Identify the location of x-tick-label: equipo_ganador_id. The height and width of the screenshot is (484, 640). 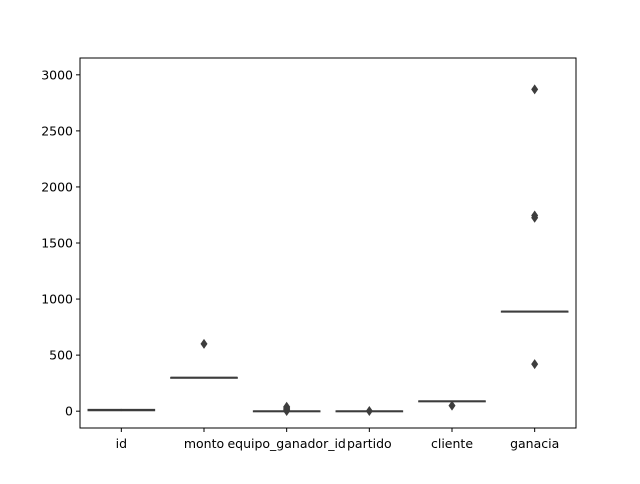
(286, 443).